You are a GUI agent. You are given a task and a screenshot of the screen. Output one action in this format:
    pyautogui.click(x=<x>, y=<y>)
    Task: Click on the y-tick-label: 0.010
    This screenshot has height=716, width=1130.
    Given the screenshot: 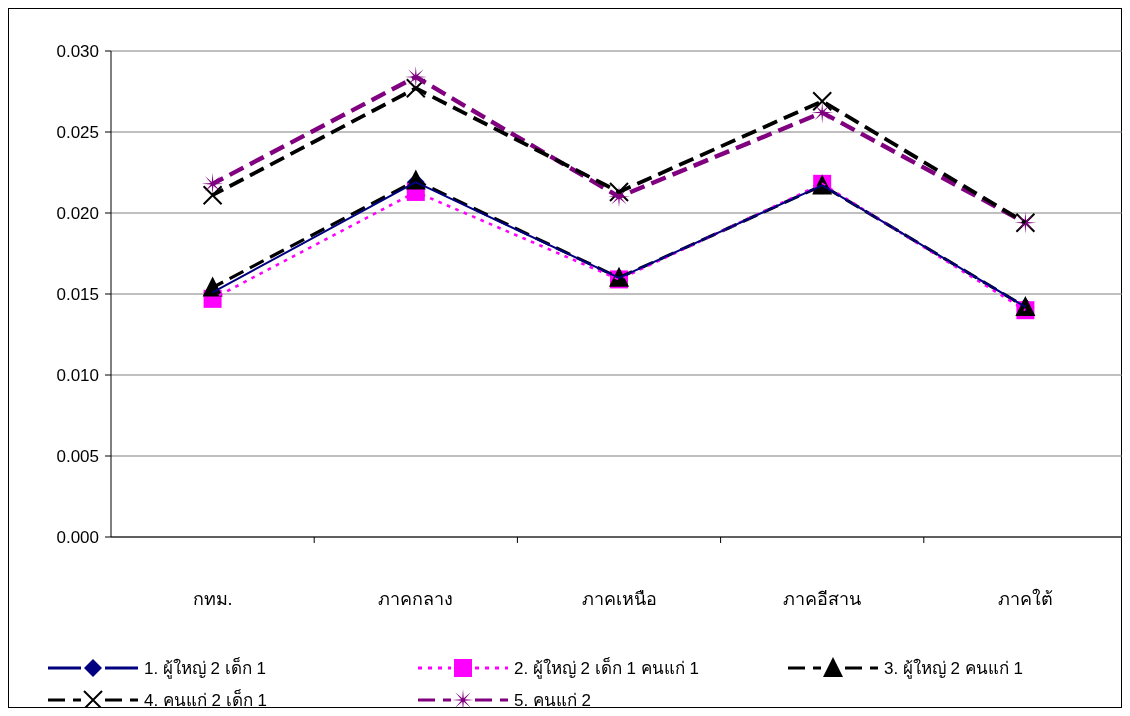 What is the action you would take?
    pyautogui.click(x=77, y=375)
    